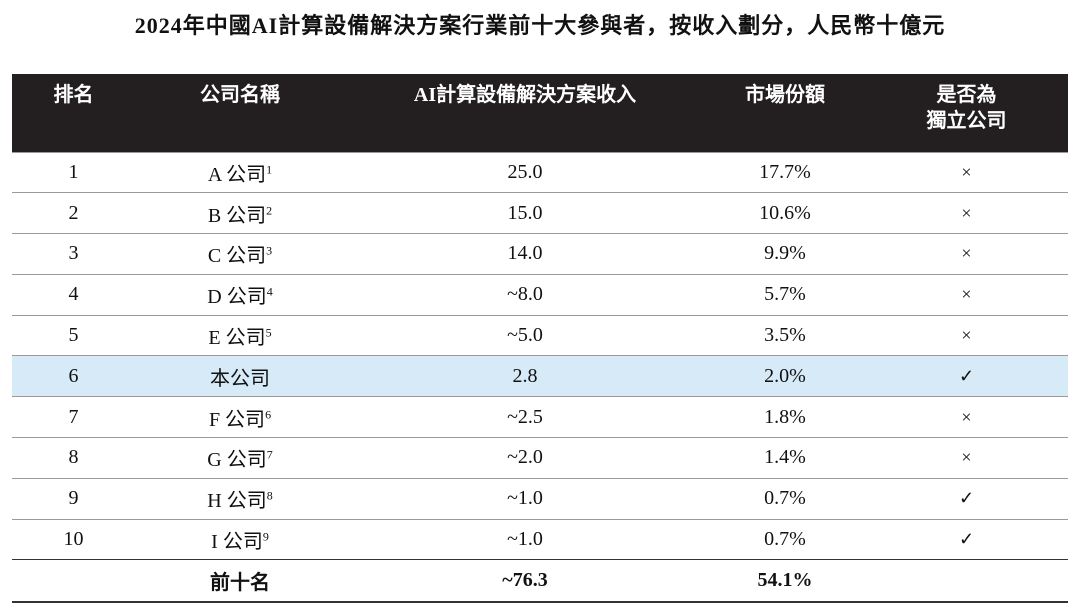 The image size is (1080, 612). What do you see at coordinates (73, 498) in the screenshot?
I see `rank-cell: 9` at bounding box center [73, 498].